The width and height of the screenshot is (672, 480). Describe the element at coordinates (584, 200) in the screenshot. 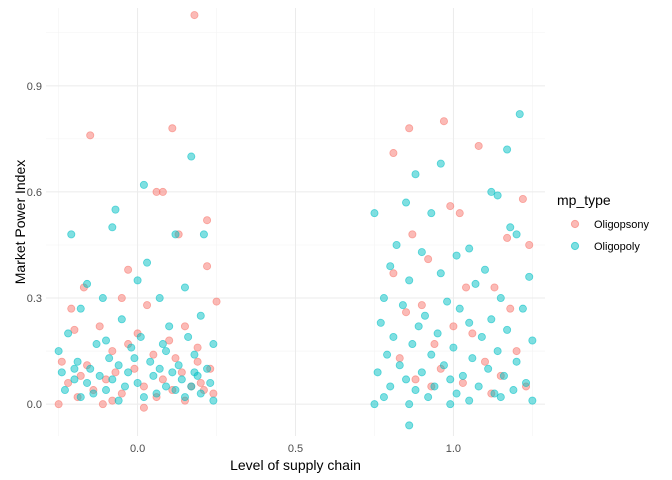

I see `legend-title: mp_type` at that location.